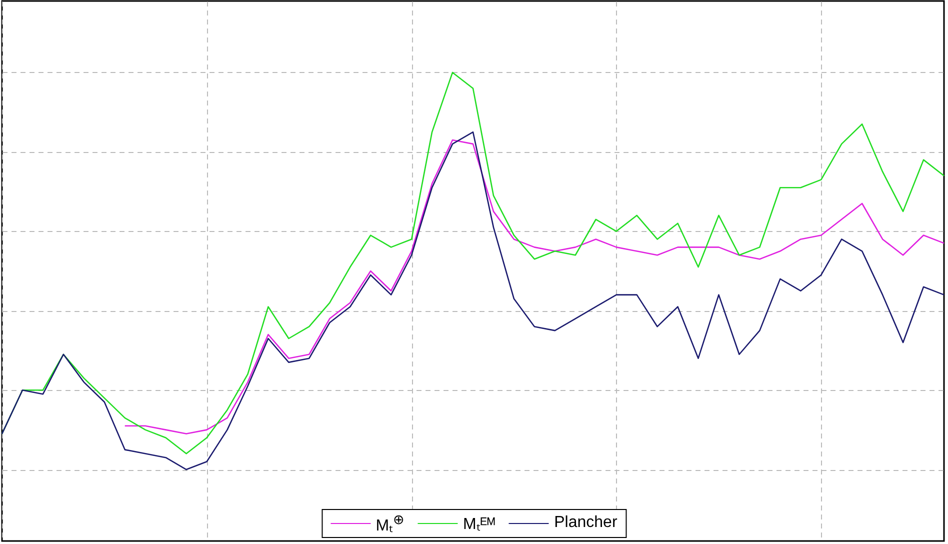 The width and height of the screenshot is (948, 544). What do you see at coordinates (390, 523) in the screenshot?
I see `legend-label: Mₜ$^{⊕}$` at bounding box center [390, 523].